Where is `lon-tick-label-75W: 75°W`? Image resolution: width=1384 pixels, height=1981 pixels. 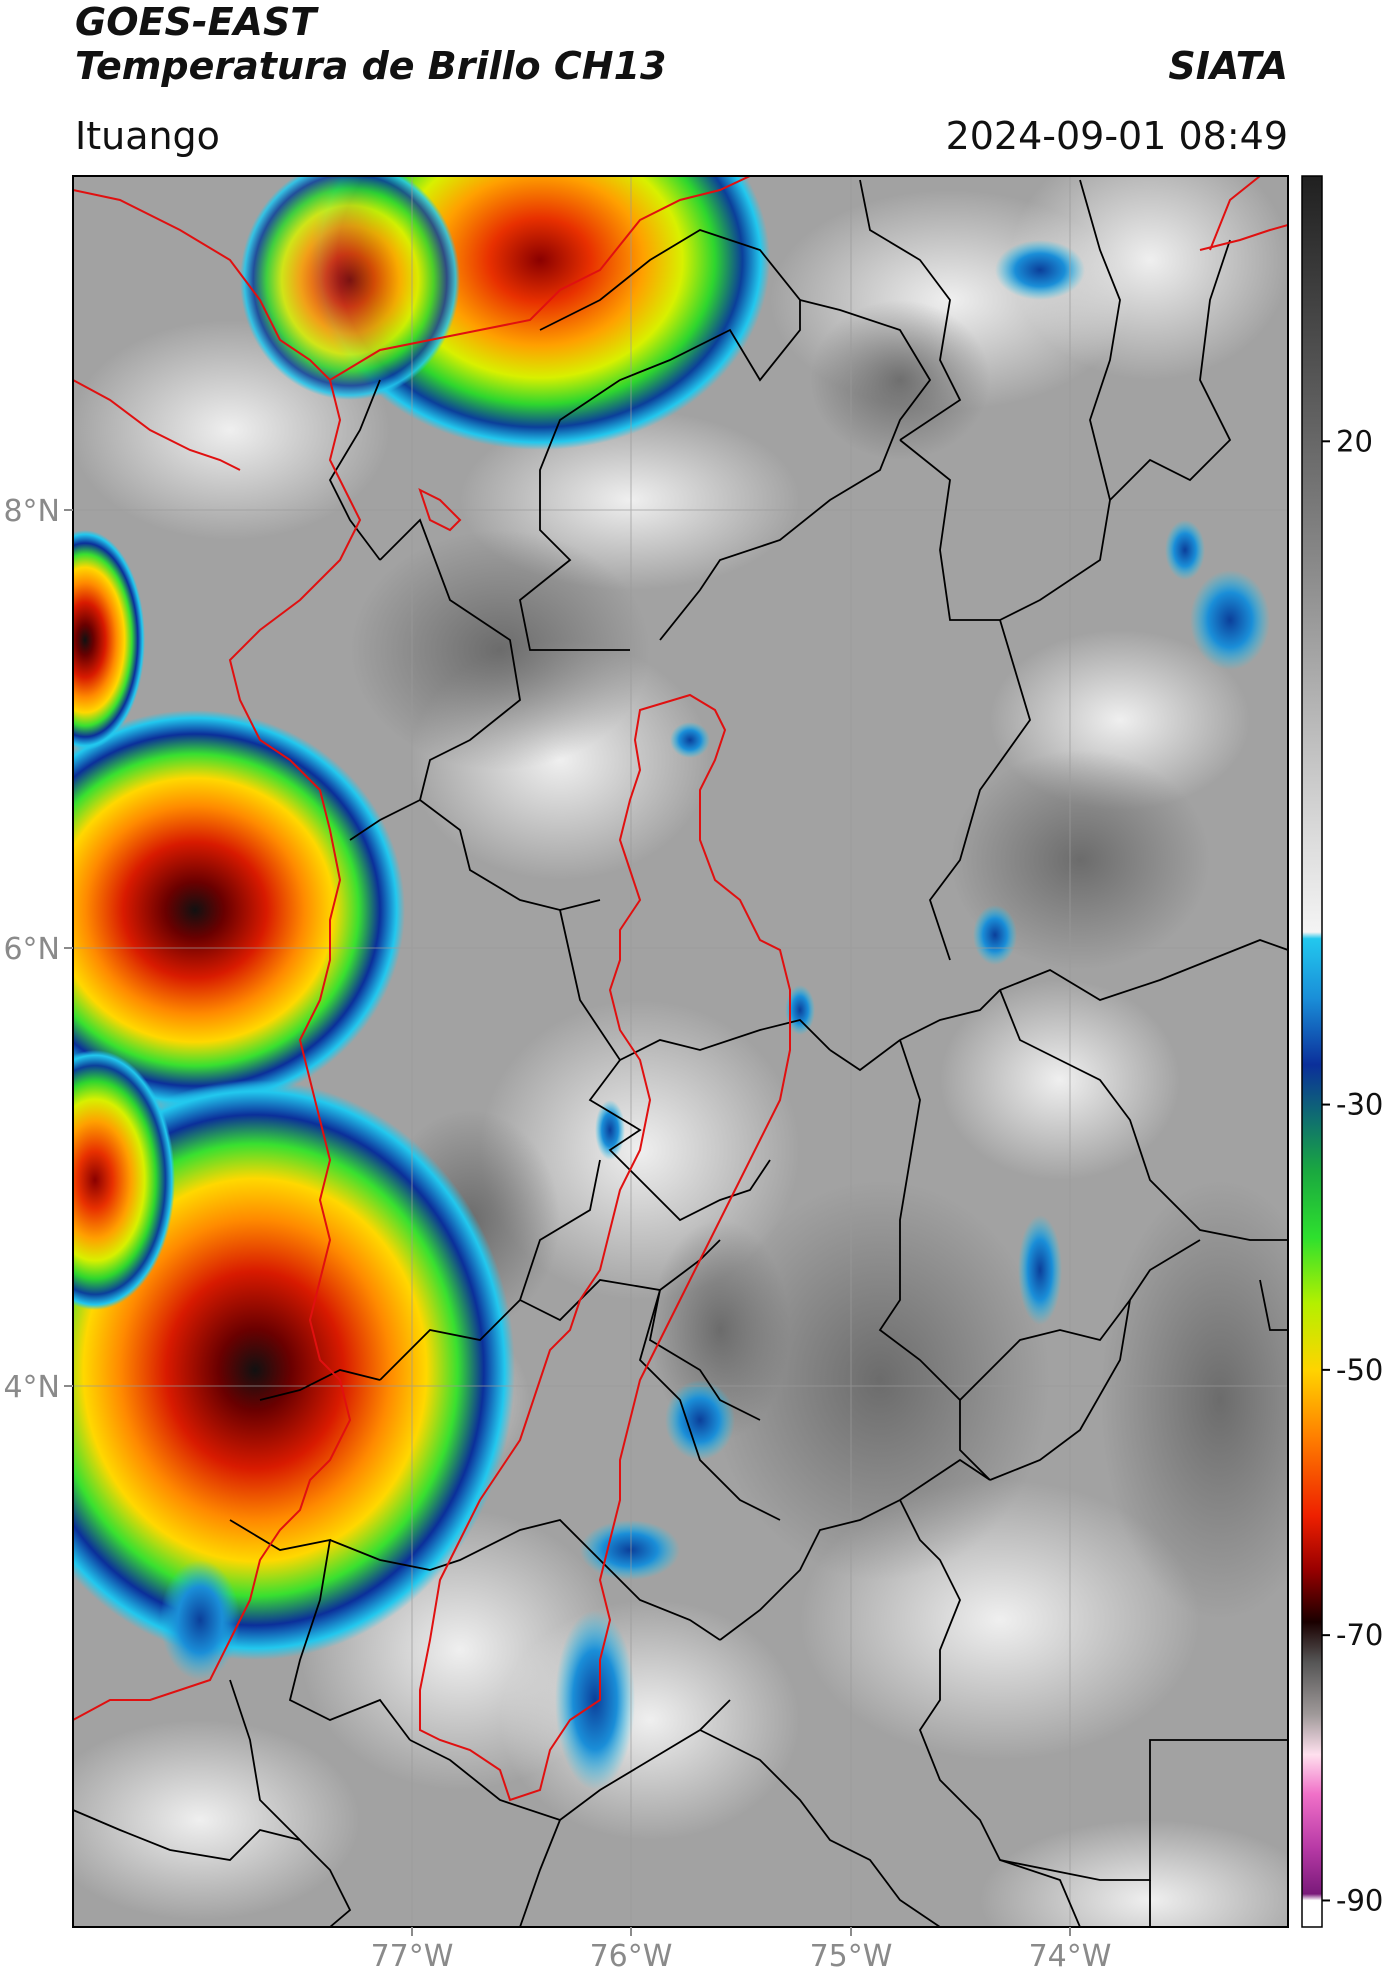
lon-tick-label-75W: 75°W is located at coordinates (851, 1956).